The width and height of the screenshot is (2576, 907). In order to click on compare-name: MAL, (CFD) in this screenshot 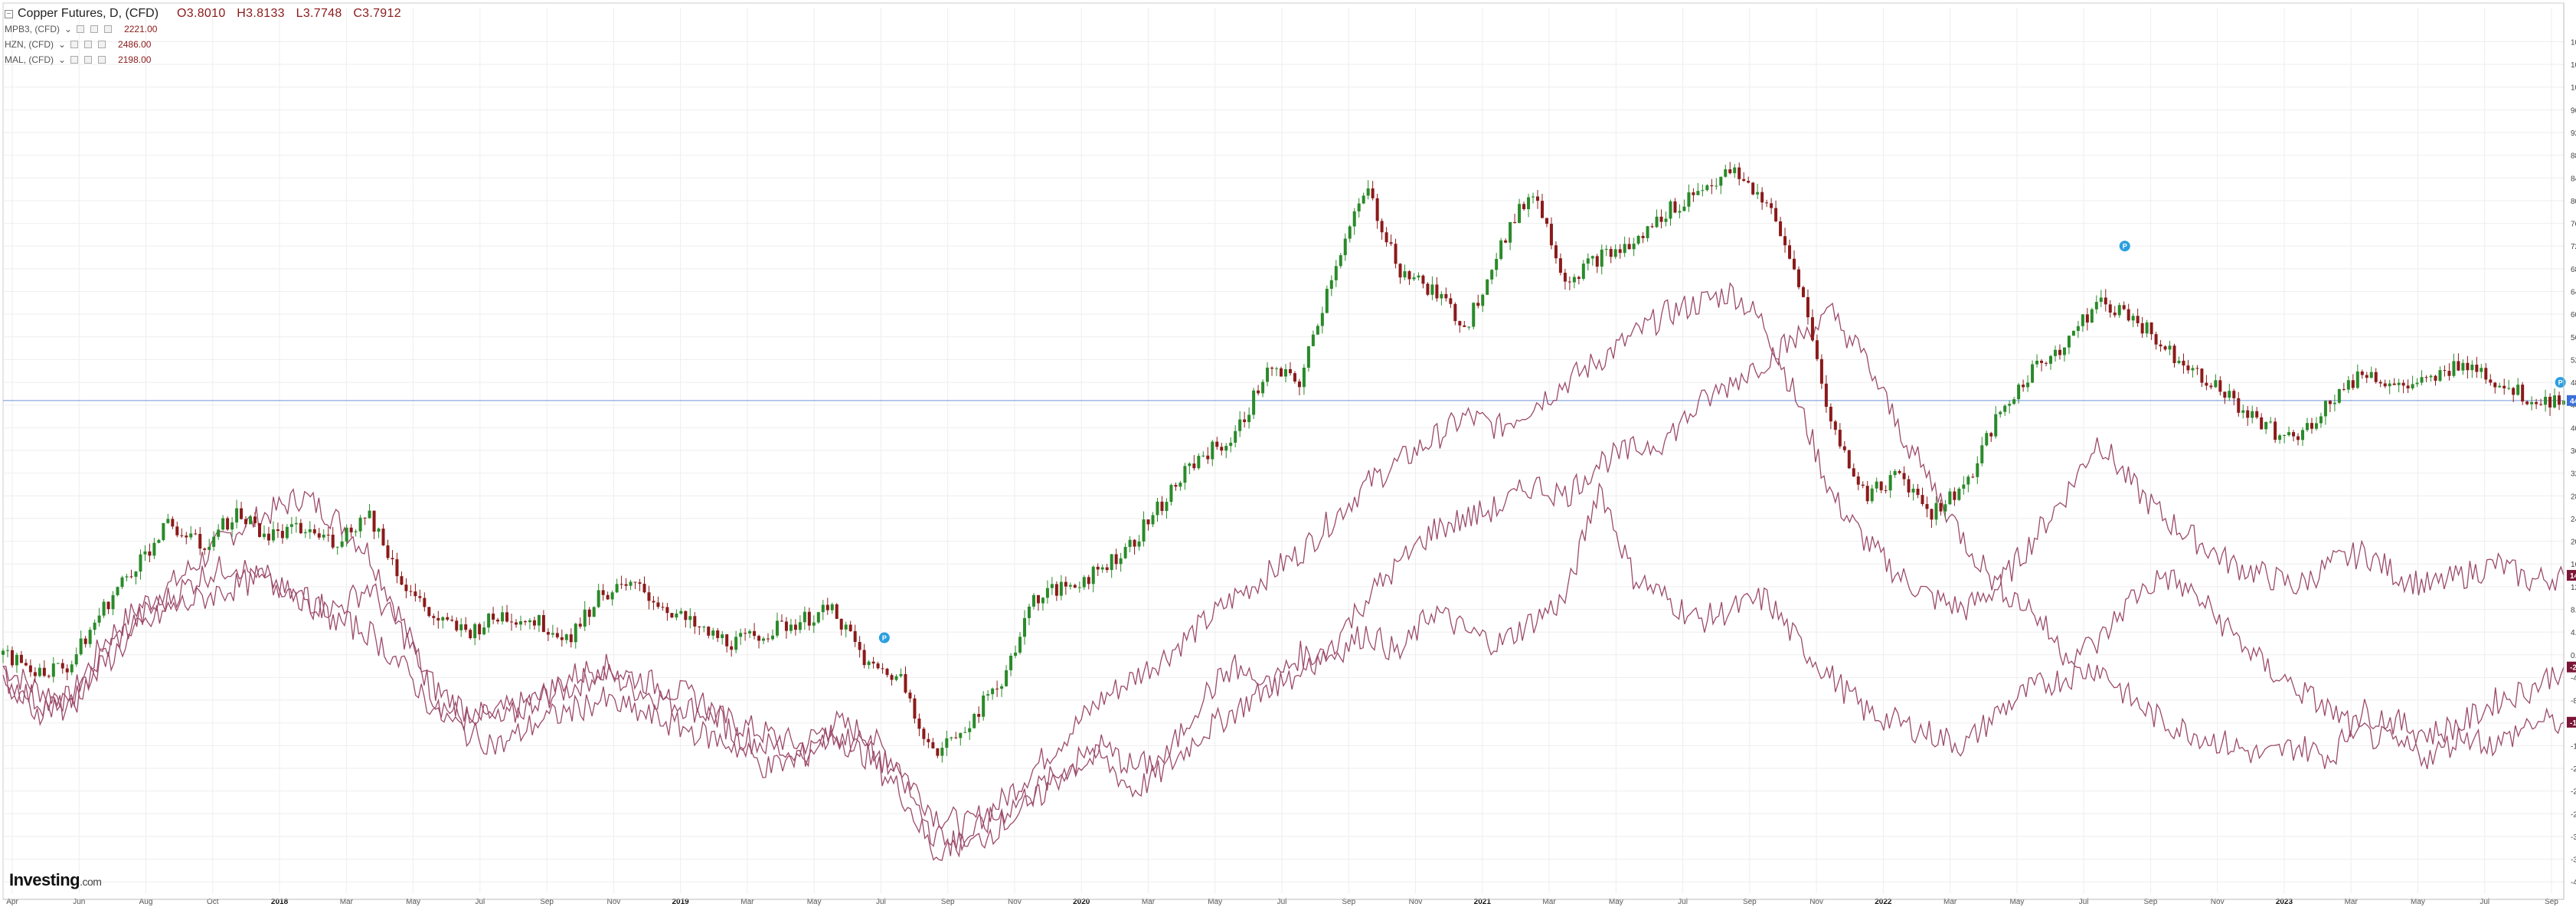, I will do `click(29, 59)`.